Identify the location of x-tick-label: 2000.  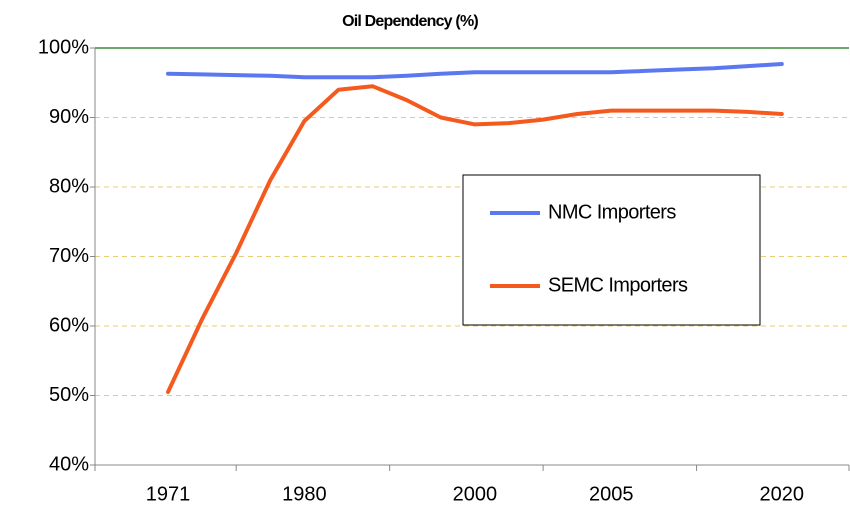
(475, 494).